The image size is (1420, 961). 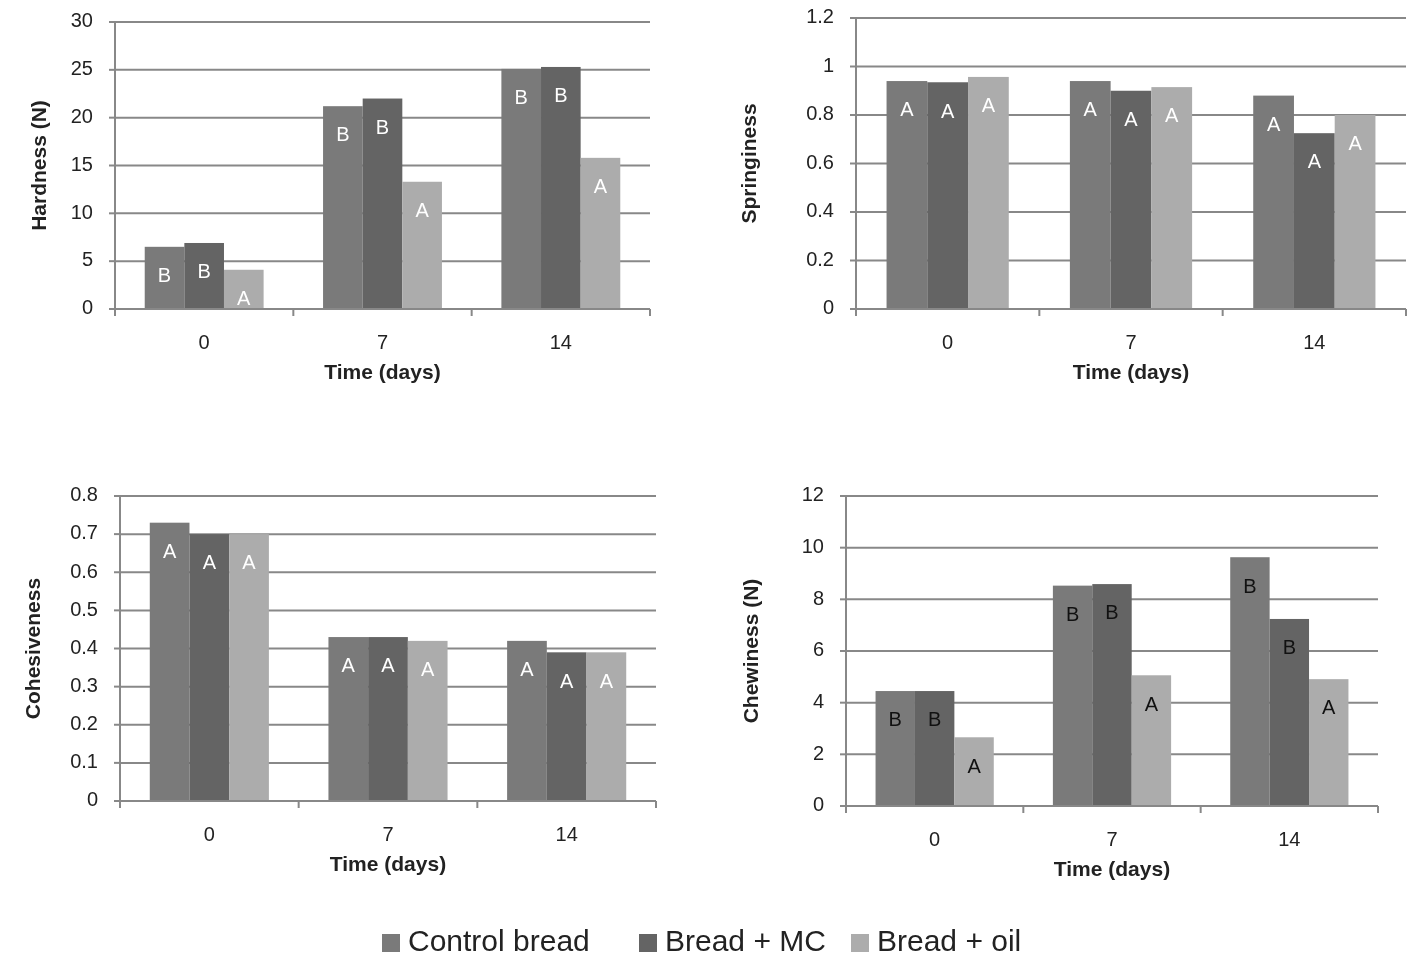 What do you see at coordinates (84, 684) in the screenshot?
I see `y-tick-label: 0.3` at bounding box center [84, 684].